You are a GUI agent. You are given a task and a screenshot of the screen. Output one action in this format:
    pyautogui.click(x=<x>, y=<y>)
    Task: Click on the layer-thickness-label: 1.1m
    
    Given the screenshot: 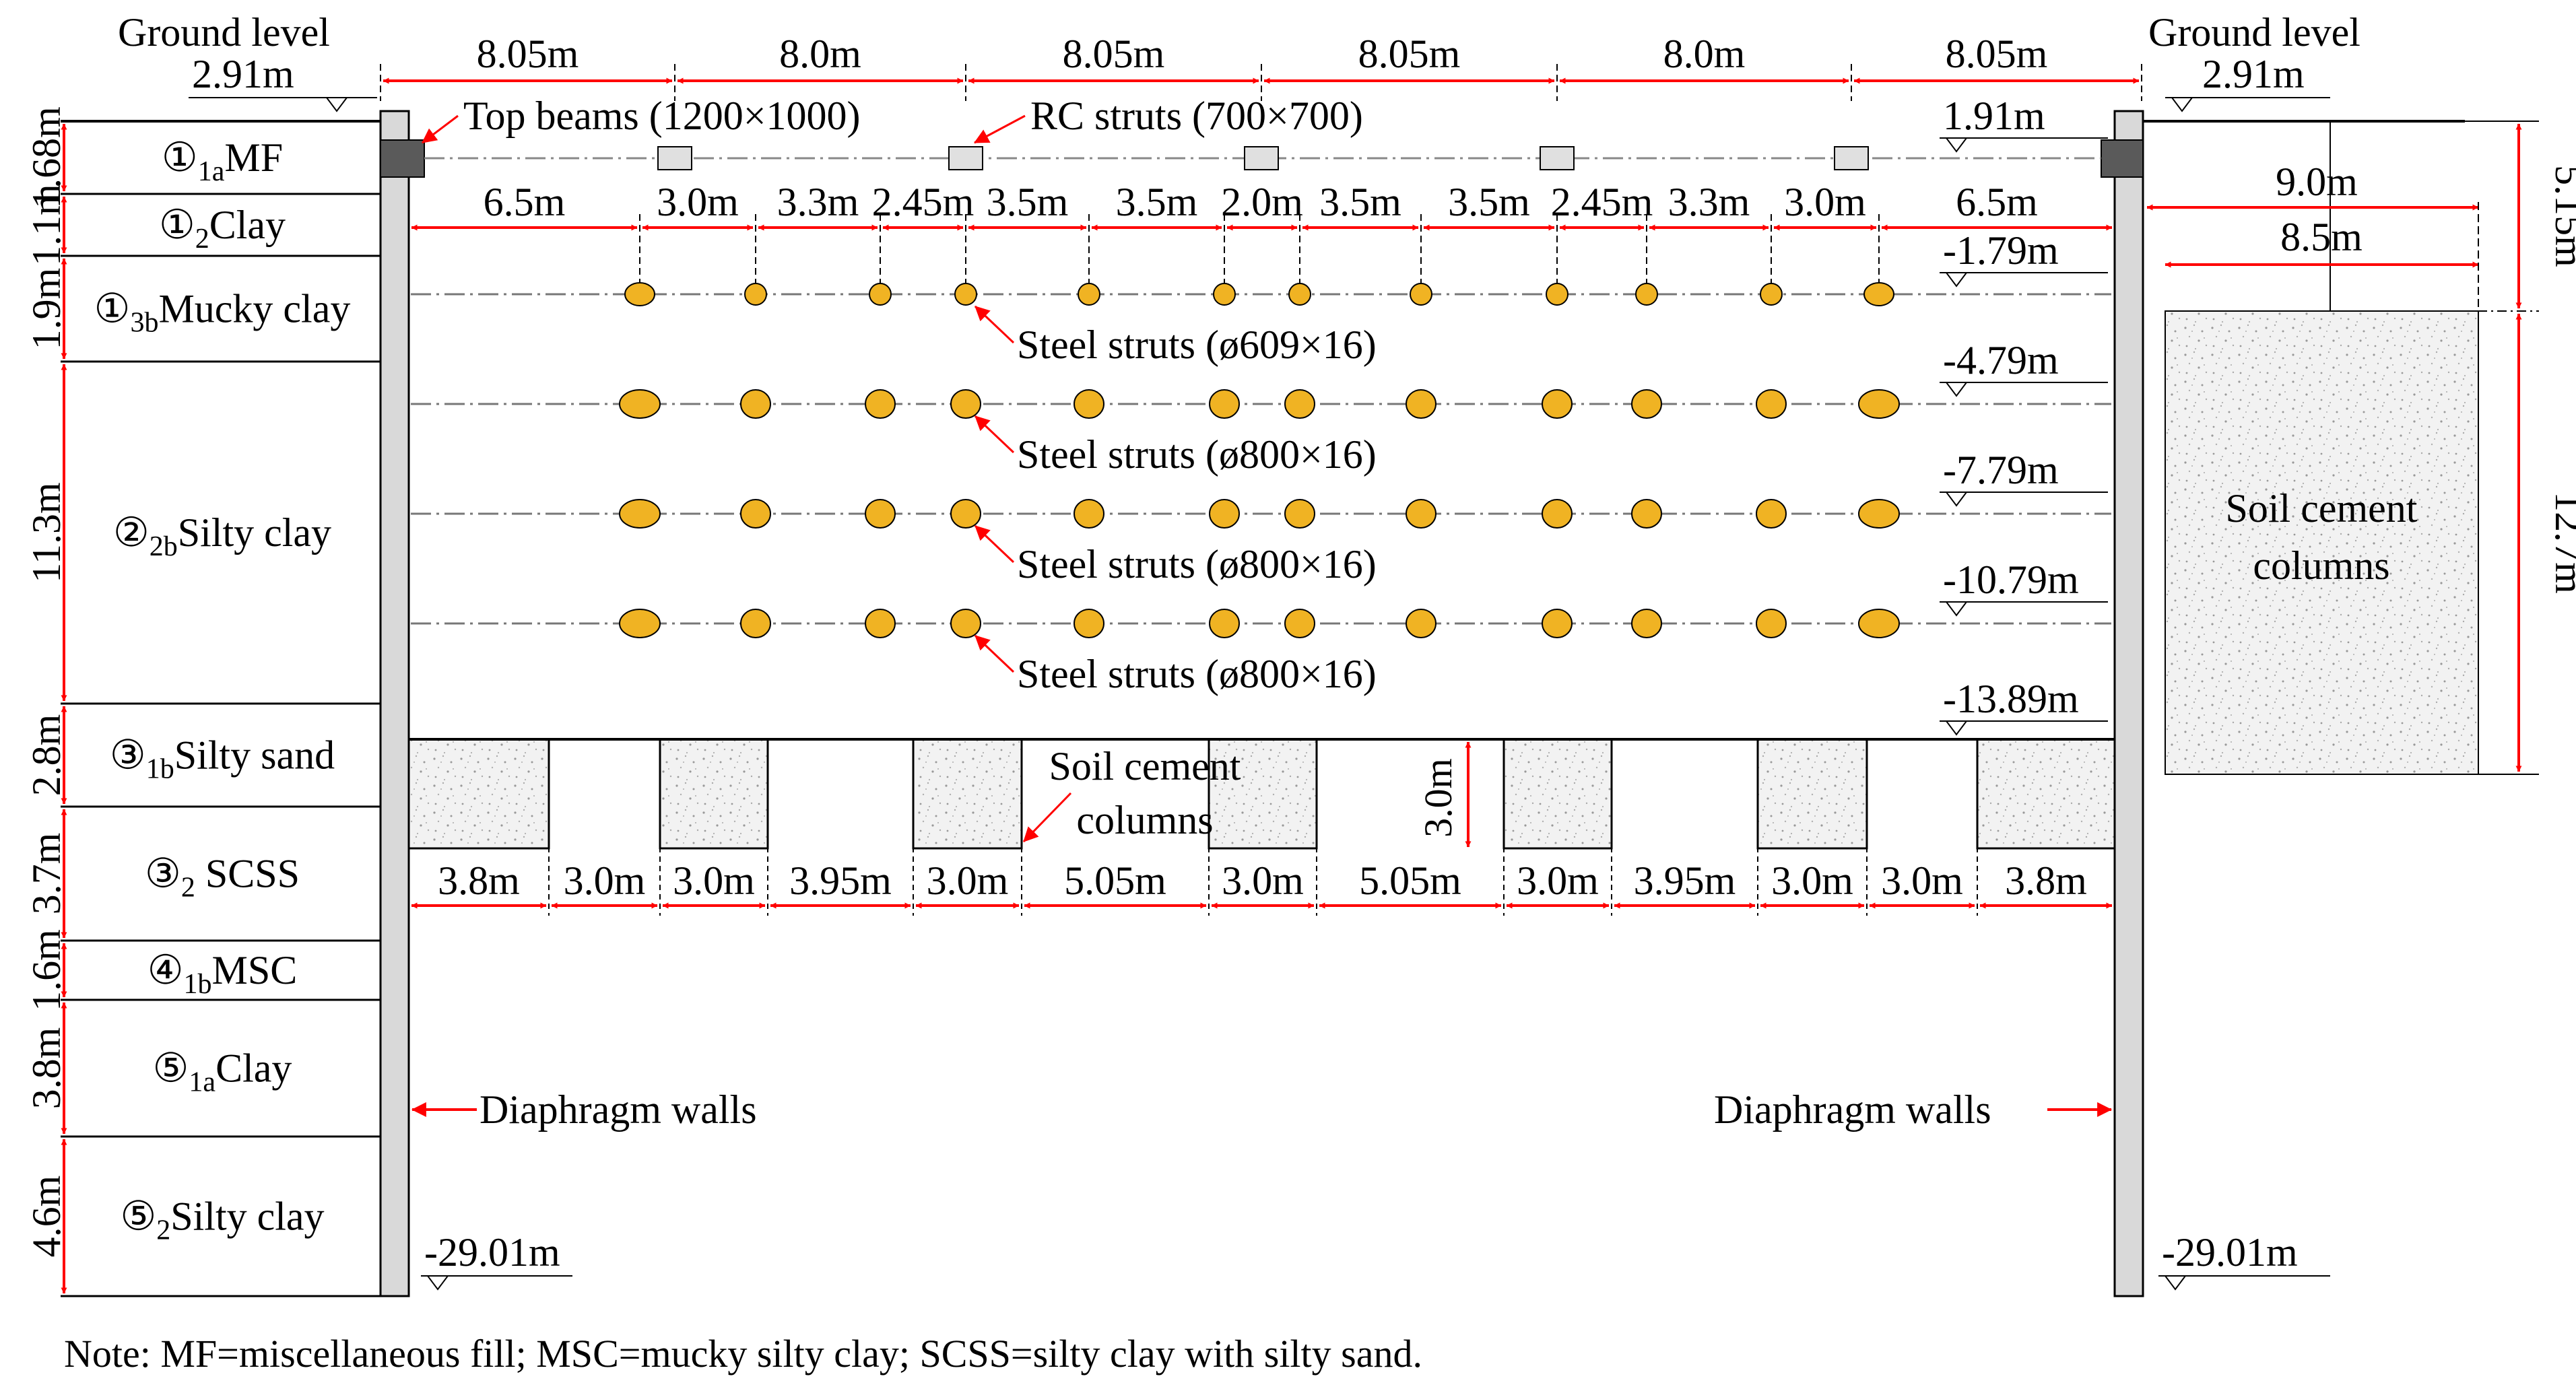 What is the action you would take?
    pyautogui.click(x=46, y=225)
    